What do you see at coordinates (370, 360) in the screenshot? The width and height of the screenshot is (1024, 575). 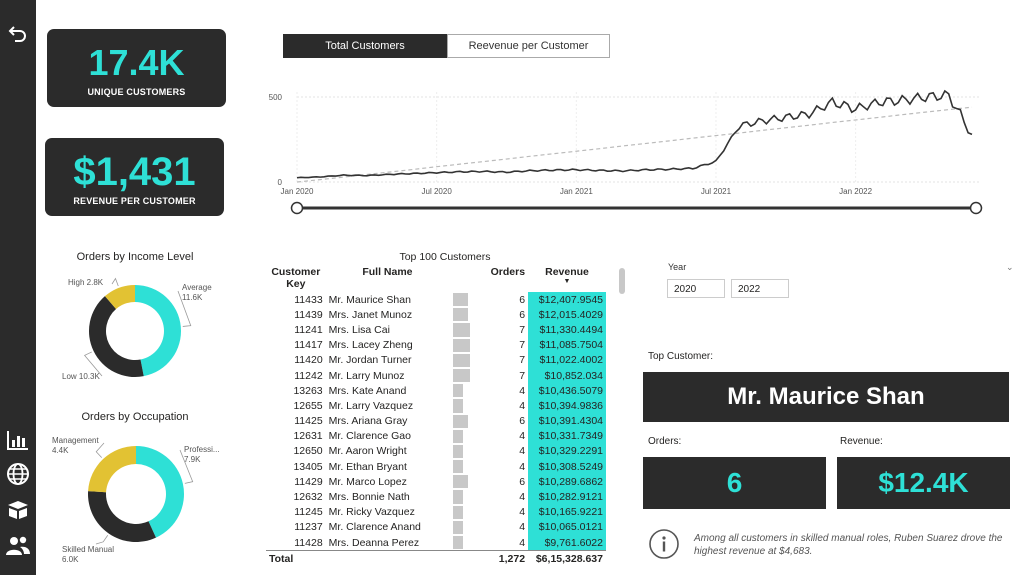 I see `cell-full-name: Mr. Jordan Turner` at bounding box center [370, 360].